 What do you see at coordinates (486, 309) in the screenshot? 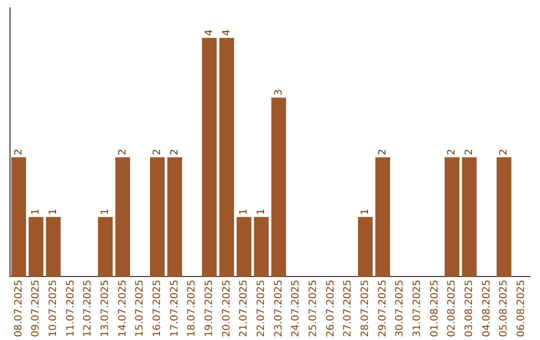
I see `x-tick-label: 04.08.2025` at bounding box center [486, 309].